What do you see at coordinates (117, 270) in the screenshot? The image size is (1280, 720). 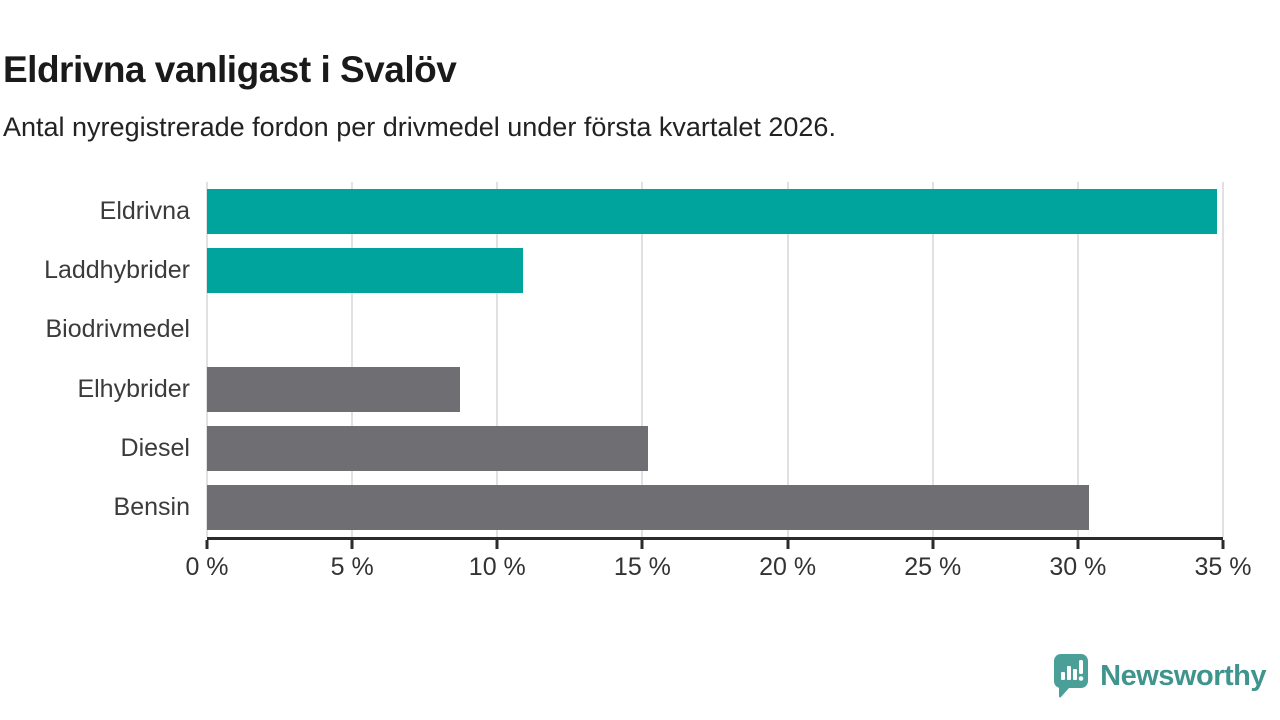 I see `category-label: Laddhybrider` at bounding box center [117, 270].